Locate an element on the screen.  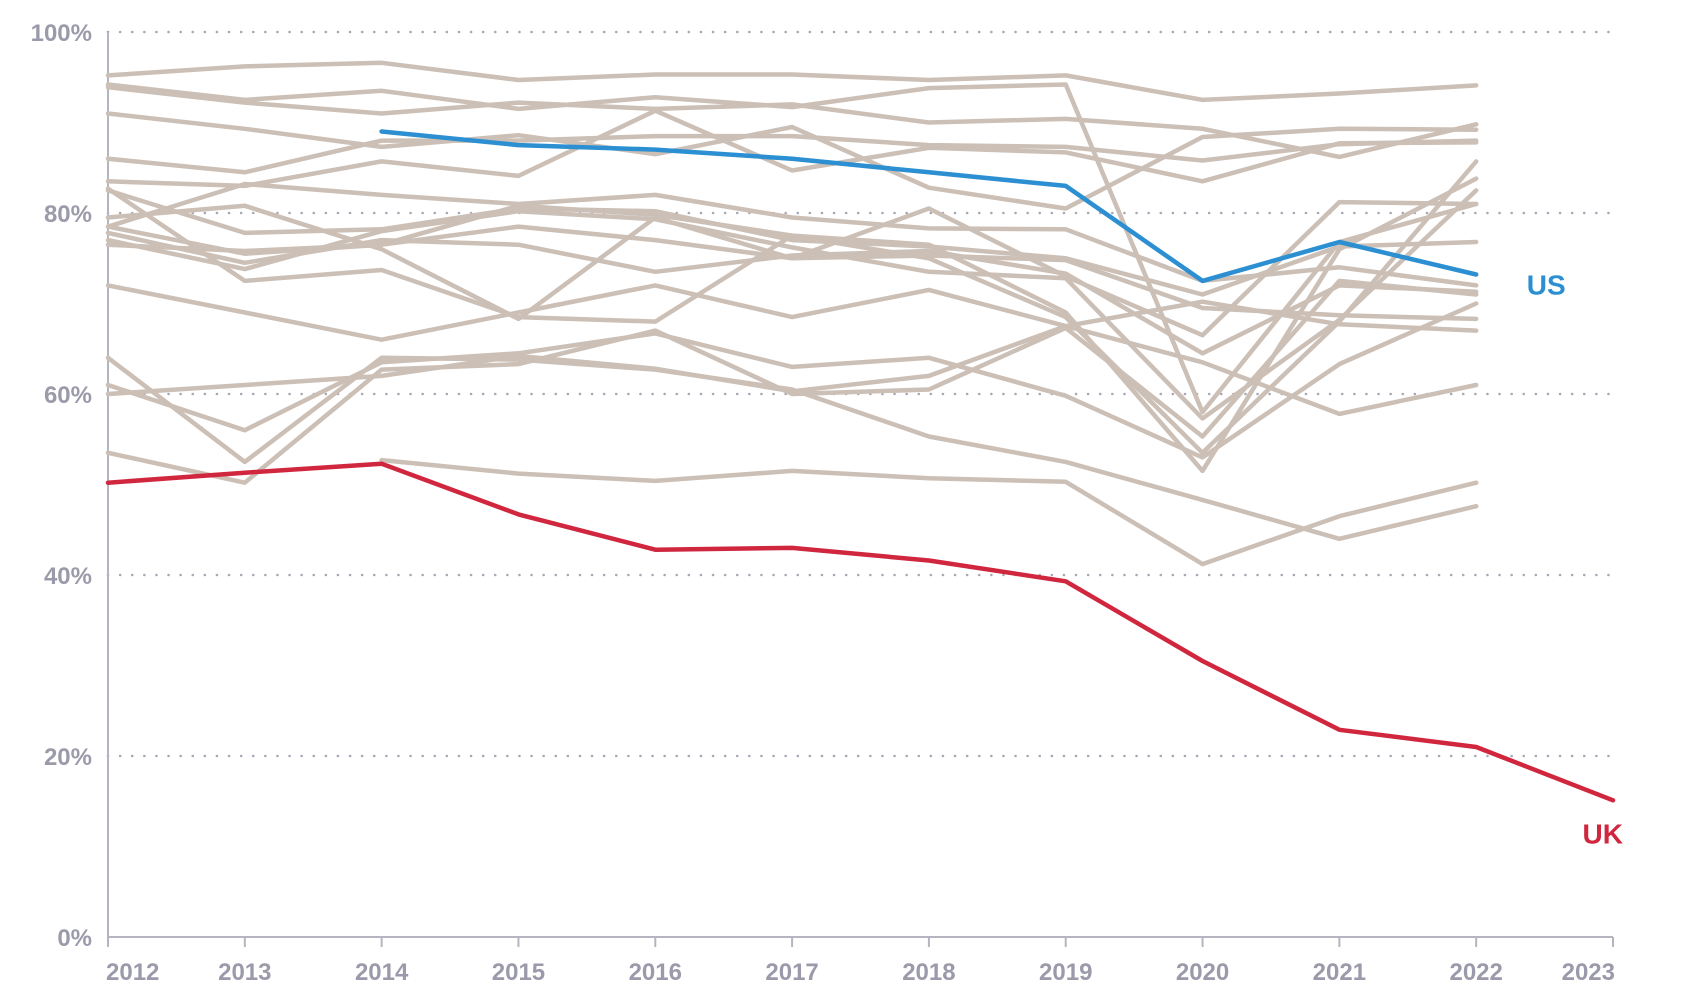
x-tick-label: 2012 is located at coordinates (132, 972).